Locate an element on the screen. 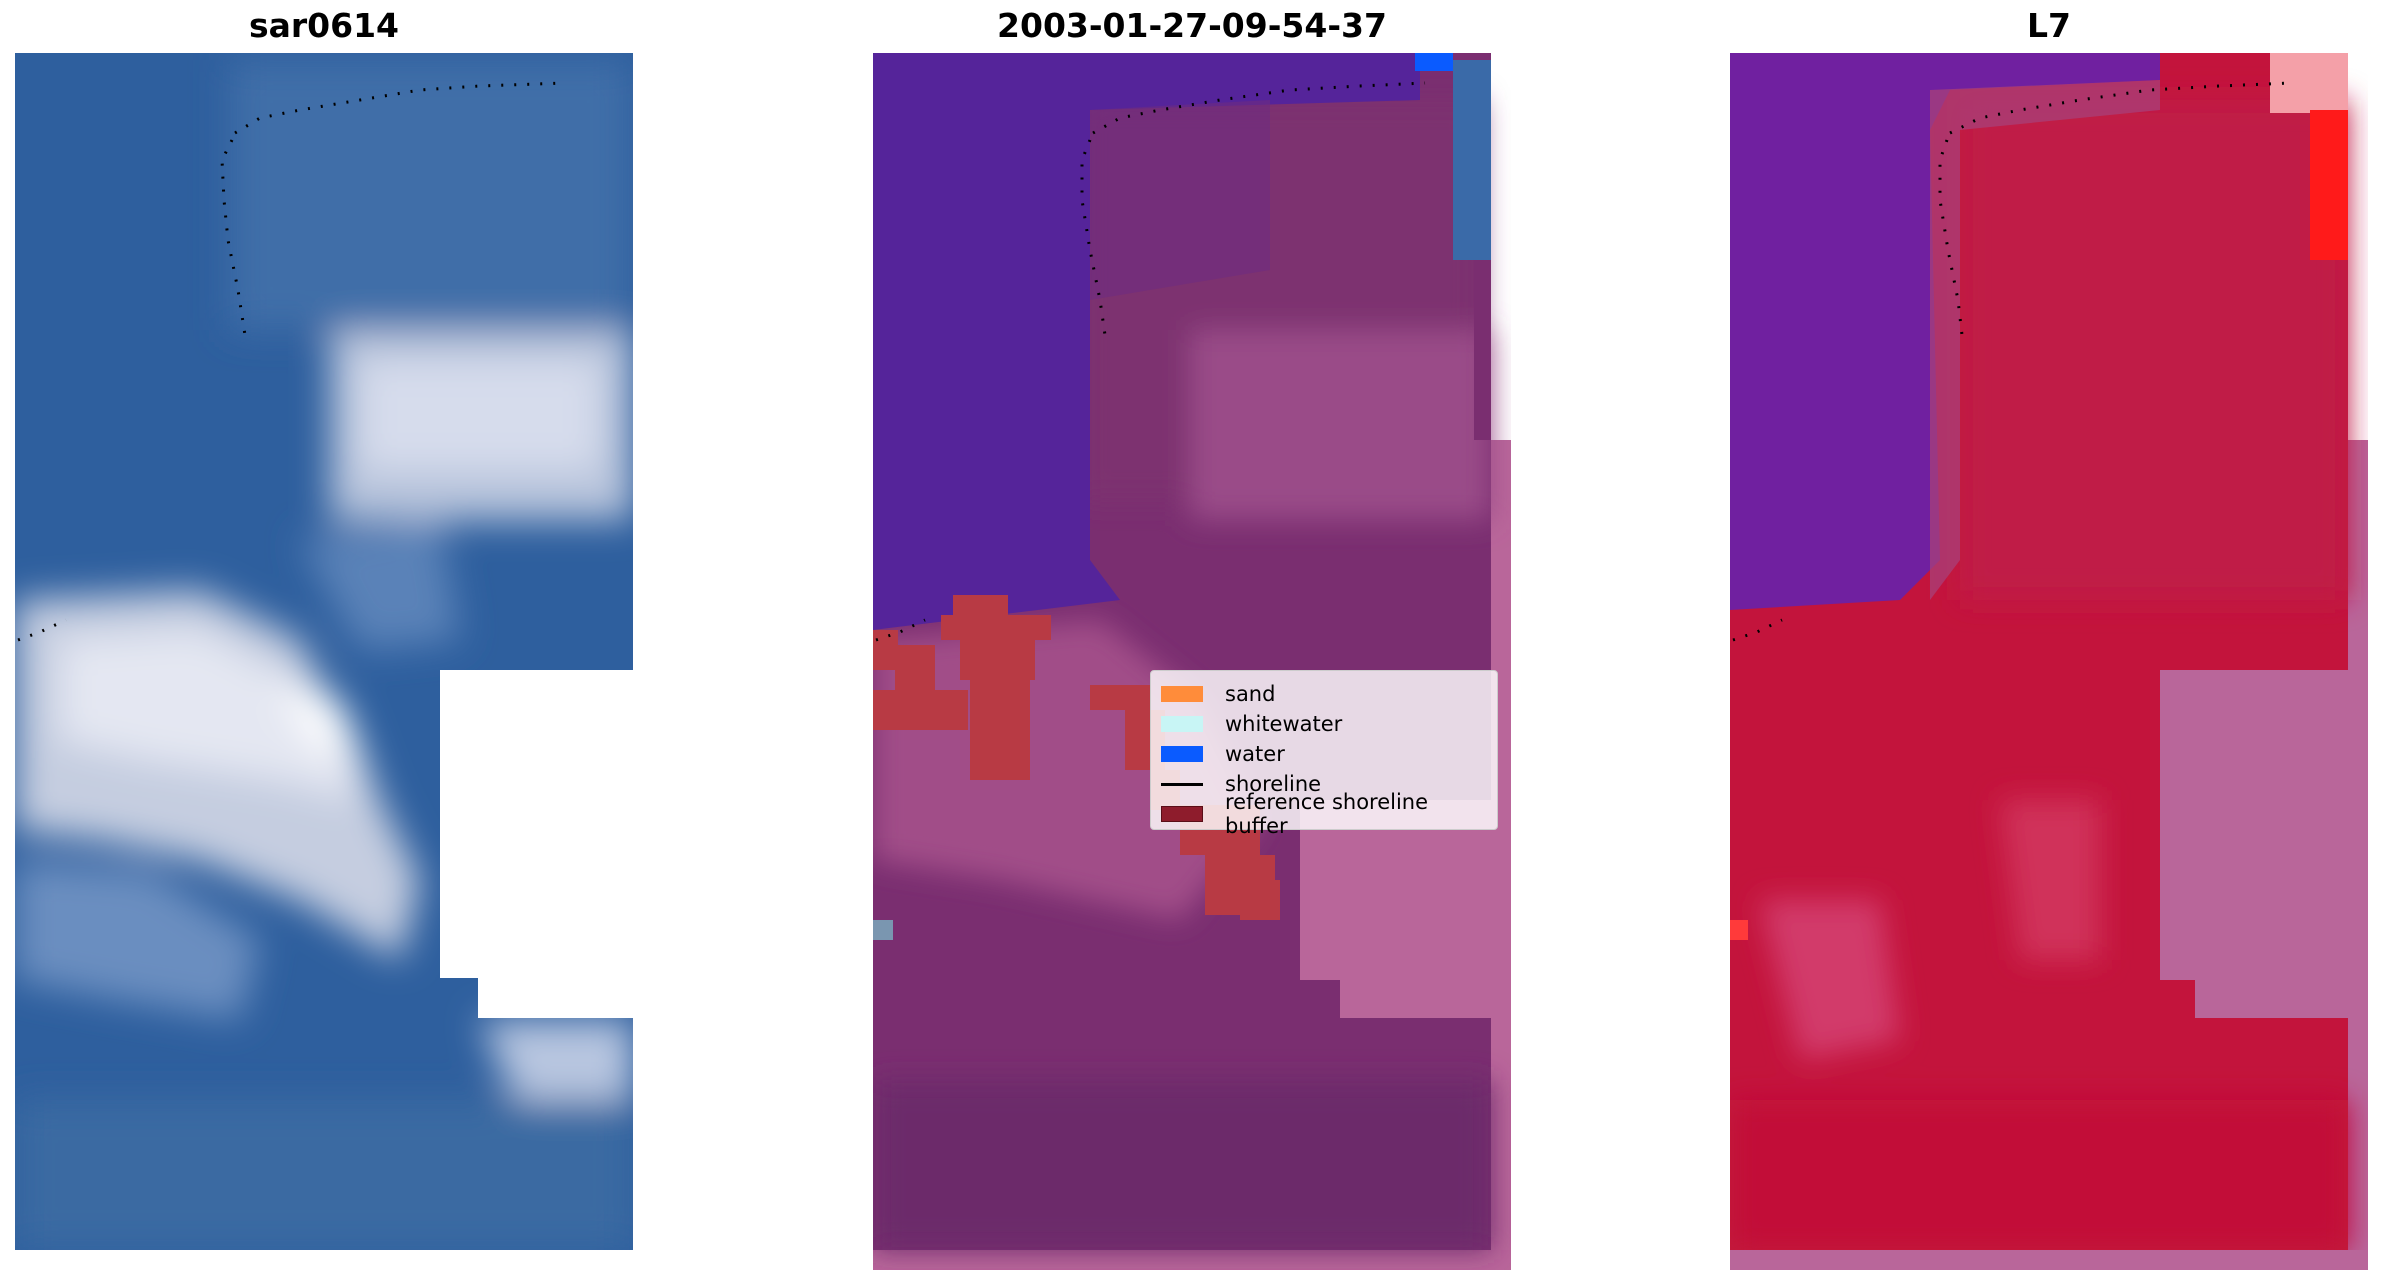 The height and width of the screenshot is (1283, 2381). legend-label-shoreline: shoreline is located at coordinates (1273, 784).